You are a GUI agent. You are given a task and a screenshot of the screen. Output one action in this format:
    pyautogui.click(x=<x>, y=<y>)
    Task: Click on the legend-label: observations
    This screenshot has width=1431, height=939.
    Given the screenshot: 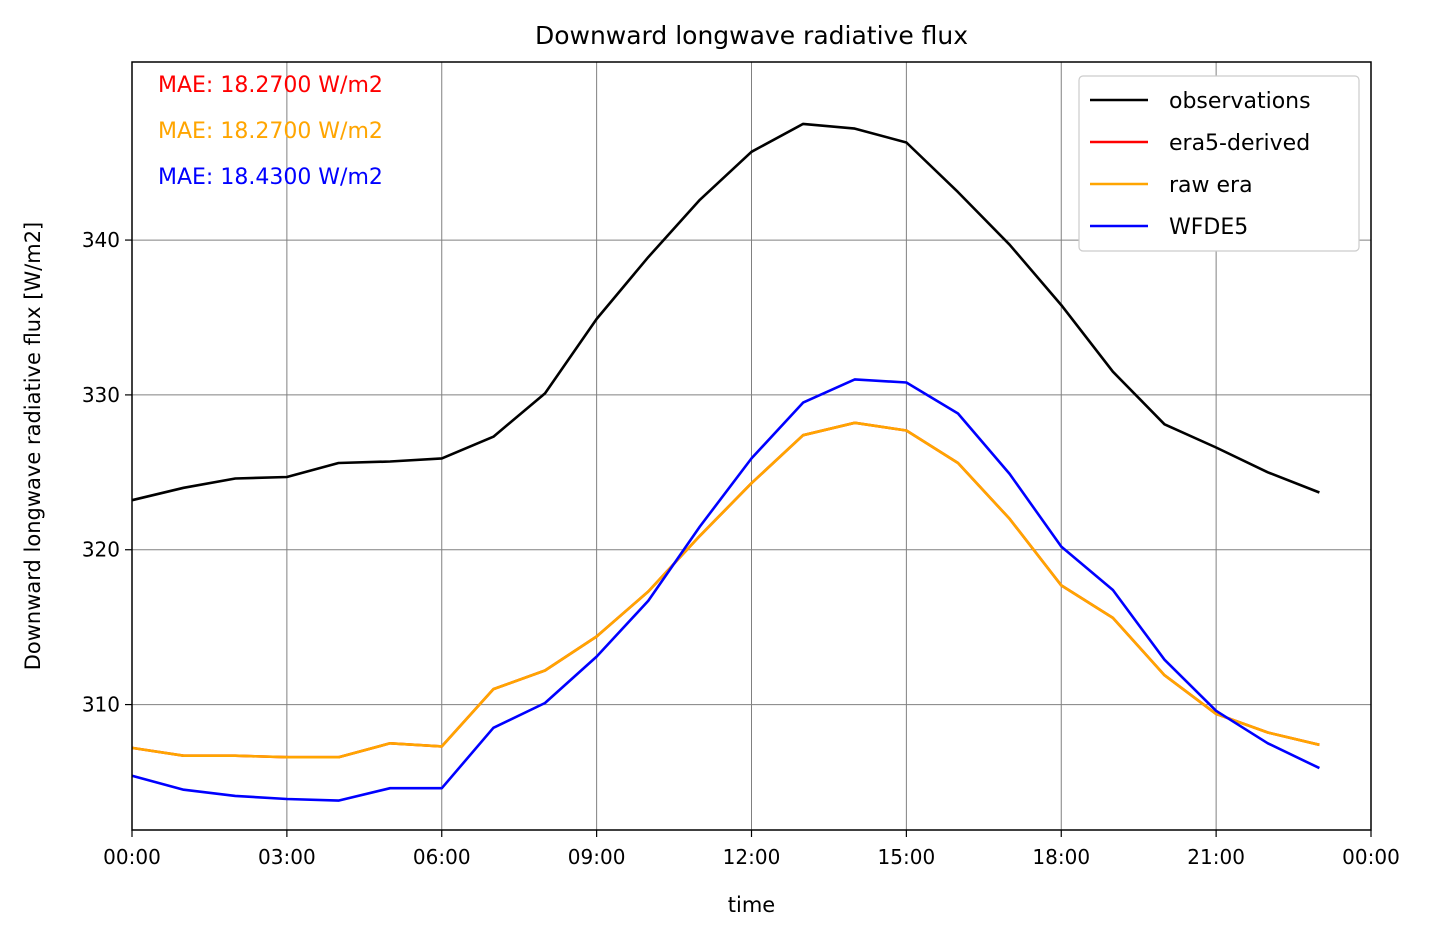 What is the action you would take?
    pyautogui.click(x=1240, y=101)
    